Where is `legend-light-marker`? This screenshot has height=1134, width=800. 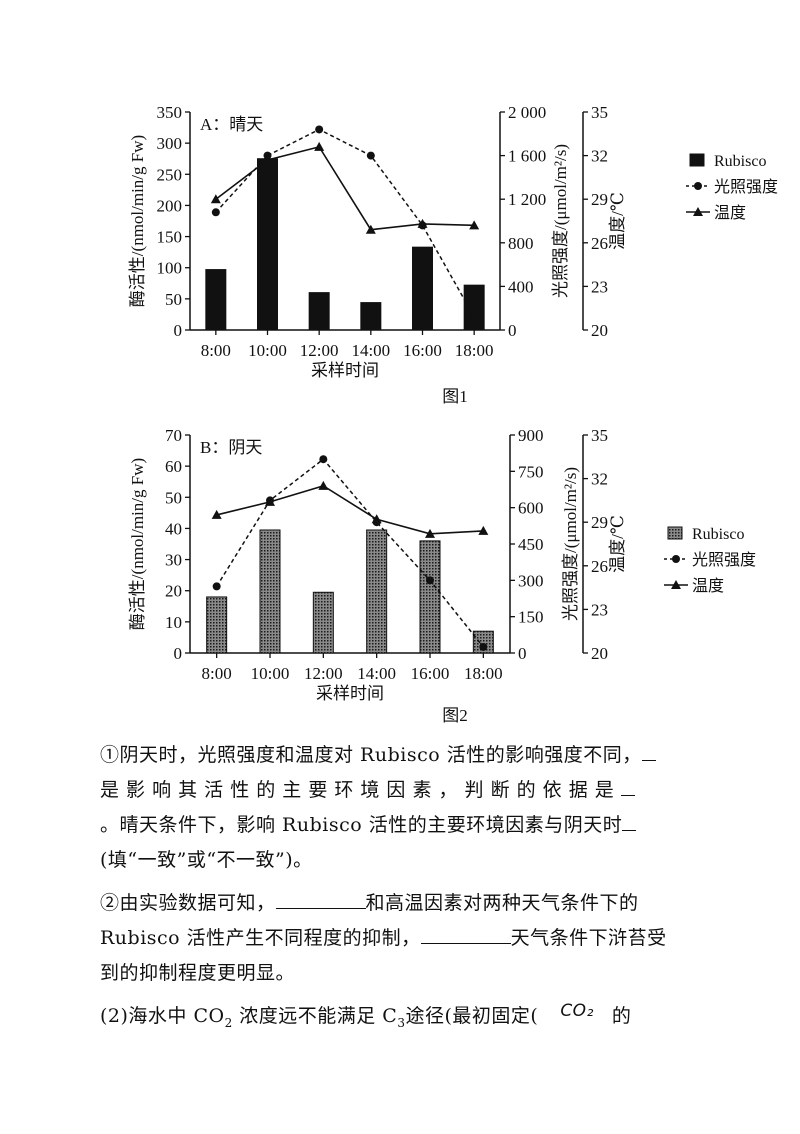
legend-light-marker is located at coordinates (676, 559).